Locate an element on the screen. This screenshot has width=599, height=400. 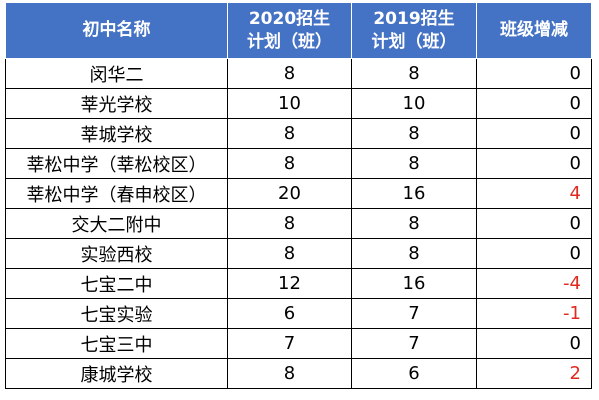
cell-plan-2019: 6 is located at coordinates (414, 373).